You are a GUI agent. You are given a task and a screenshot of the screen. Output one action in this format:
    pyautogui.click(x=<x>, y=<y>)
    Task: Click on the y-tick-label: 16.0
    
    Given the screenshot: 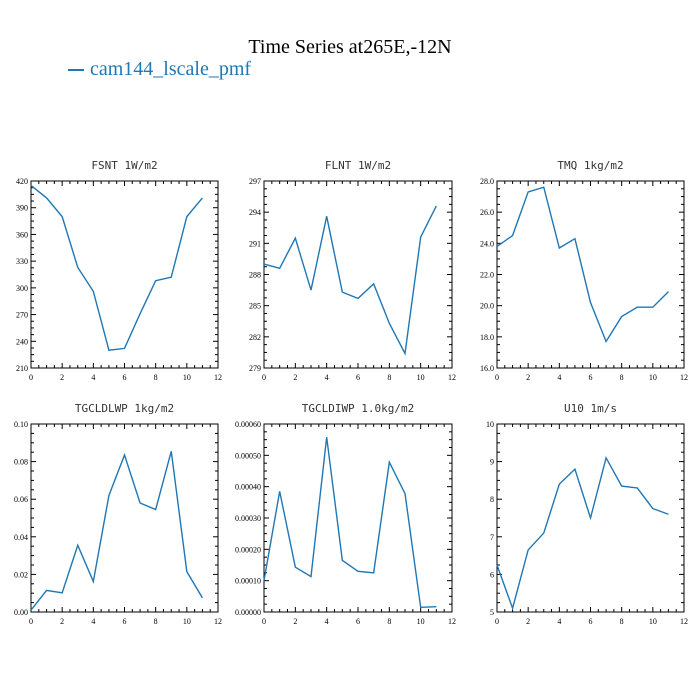 What is the action you would take?
    pyautogui.click(x=487, y=368)
    